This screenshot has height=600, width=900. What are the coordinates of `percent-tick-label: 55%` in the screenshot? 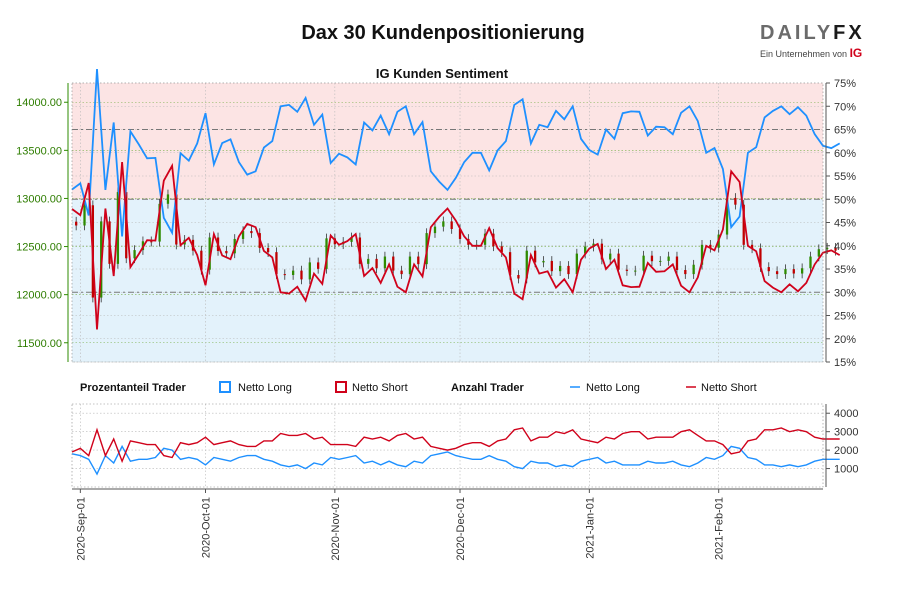 It's located at (845, 177).